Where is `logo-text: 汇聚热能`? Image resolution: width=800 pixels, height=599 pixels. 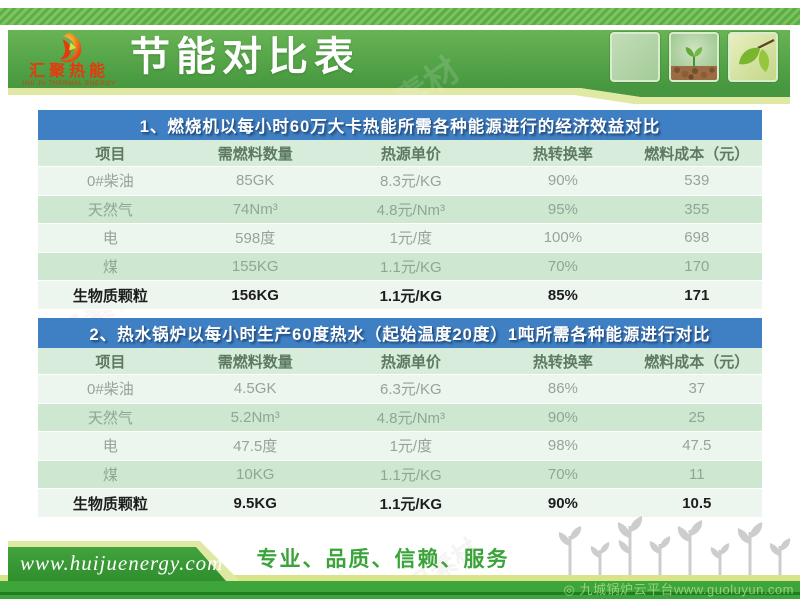 logo-text: 汇聚热能 is located at coordinates (68, 71).